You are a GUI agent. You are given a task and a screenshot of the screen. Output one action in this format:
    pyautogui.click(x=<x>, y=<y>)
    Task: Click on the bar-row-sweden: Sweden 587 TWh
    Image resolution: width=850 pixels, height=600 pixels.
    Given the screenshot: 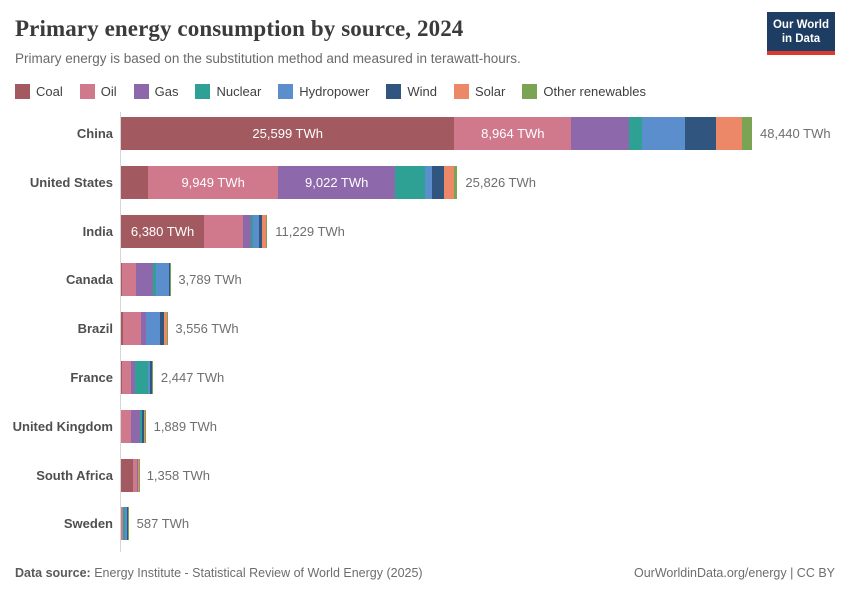 What is the action you would take?
    pyautogui.click(x=425, y=524)
    